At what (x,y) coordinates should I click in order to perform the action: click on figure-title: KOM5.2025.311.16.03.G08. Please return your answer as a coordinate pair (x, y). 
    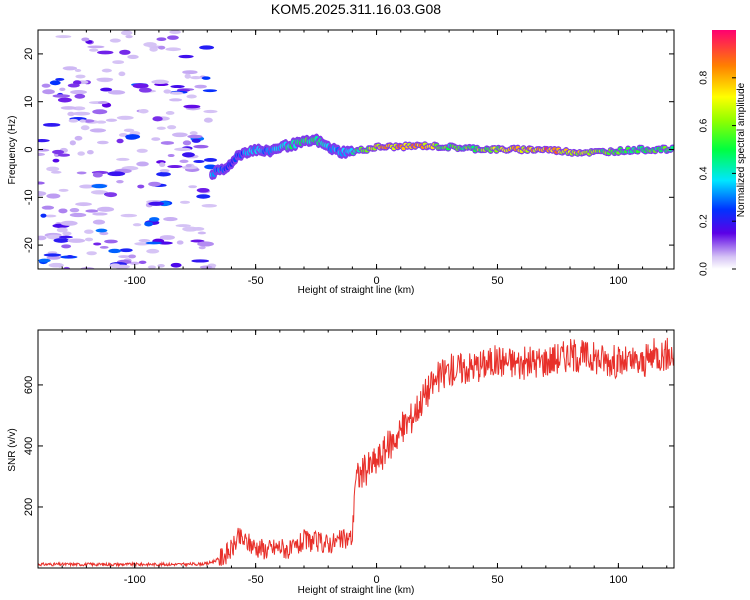
    Looking at the image, I should click on (356, 9).